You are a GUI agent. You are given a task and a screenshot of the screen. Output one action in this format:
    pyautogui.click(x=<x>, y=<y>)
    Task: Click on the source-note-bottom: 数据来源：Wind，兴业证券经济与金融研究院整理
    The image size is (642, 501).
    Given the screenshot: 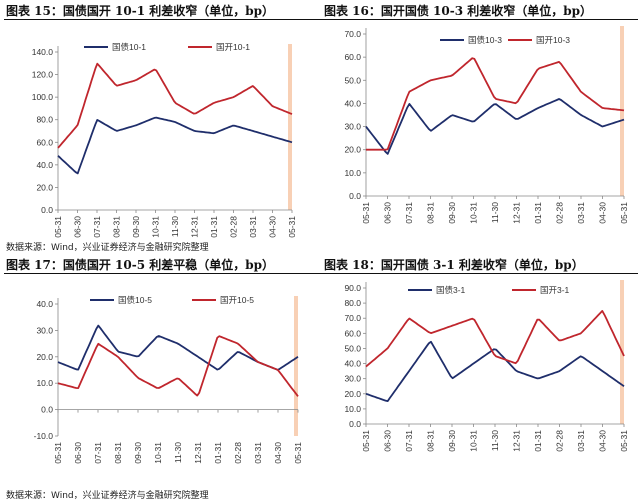 What is the action you would take?
    pyautogui.click(x=107, y=496)
    